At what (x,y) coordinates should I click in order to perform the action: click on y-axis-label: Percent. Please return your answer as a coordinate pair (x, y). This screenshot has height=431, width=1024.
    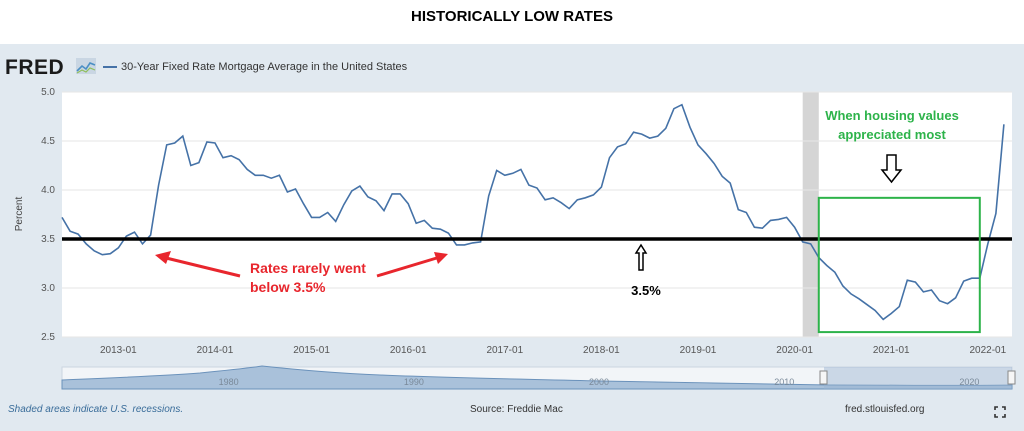
    Looking at the image, I should click on (19, 214).